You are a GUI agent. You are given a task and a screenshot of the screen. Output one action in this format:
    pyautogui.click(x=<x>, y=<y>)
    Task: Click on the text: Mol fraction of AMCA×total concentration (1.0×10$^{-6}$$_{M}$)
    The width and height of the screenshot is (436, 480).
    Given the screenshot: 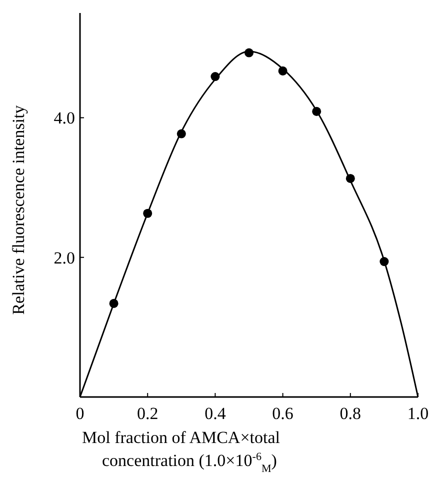 What is the action you would take?
    pyautogui.click(x=181, y=451)
    